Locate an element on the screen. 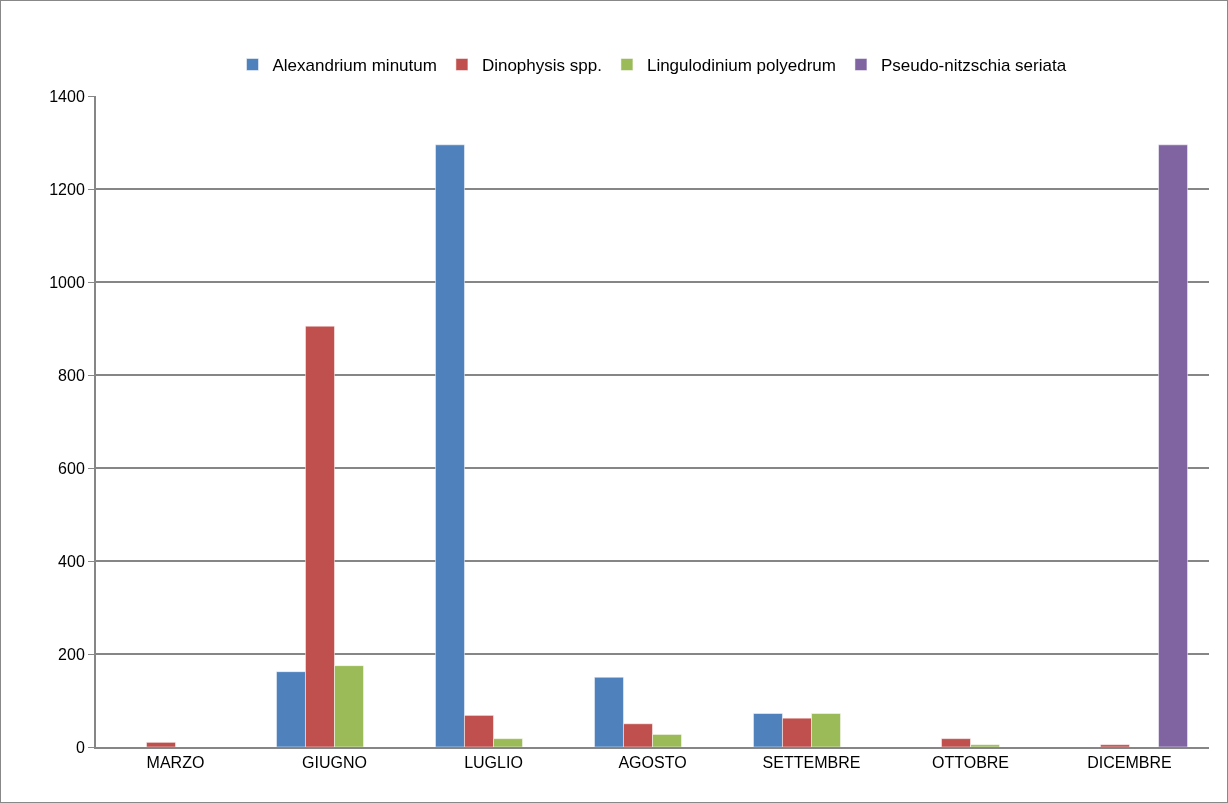 The height and width of the screenshot is (803, 1228). x-tick-label: LUGLIO is located at coordinates (493, 763).